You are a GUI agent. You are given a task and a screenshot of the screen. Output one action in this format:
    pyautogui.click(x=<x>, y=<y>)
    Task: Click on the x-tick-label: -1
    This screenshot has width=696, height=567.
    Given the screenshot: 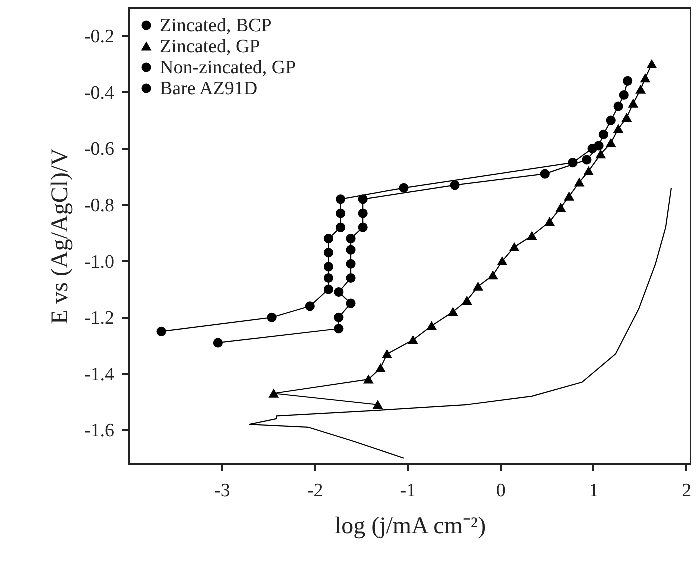 What is the action you would take?
    pyautogui.click(x=408, y=491)
    